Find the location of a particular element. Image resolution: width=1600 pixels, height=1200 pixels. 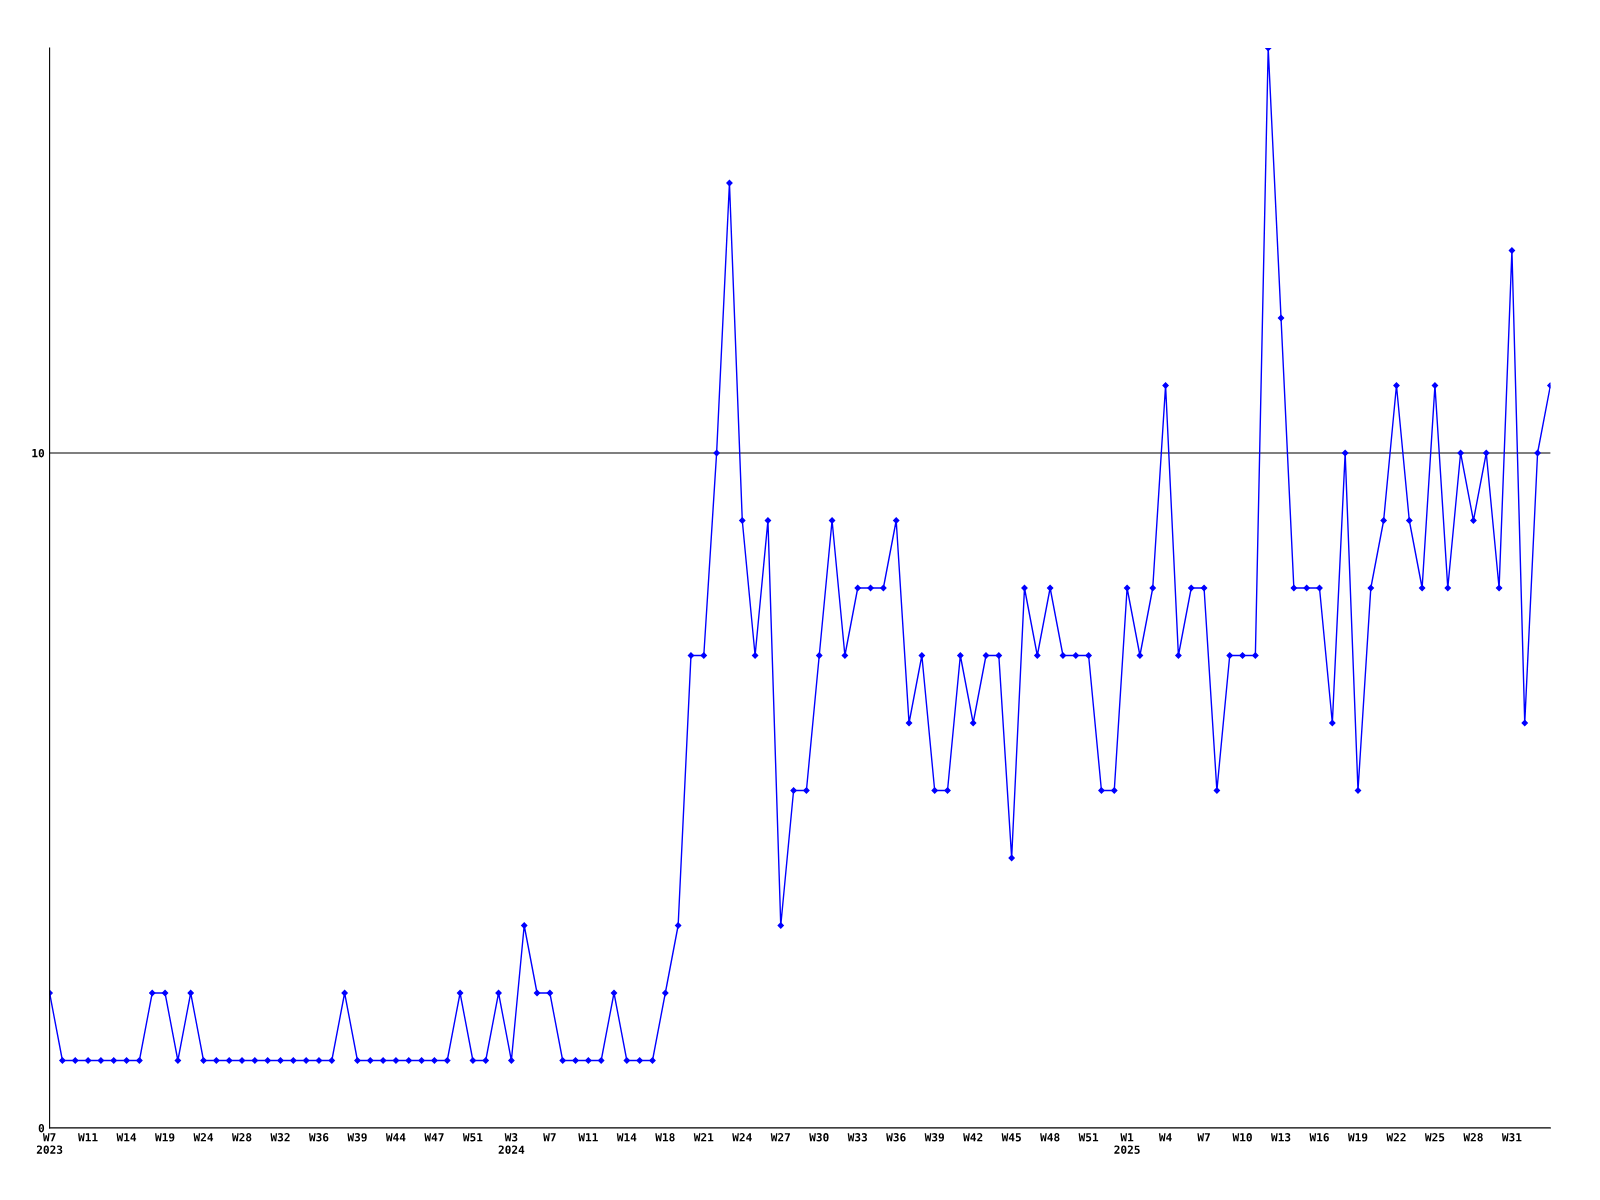

x-tick-label: W13 is located at coordinates (1280, 1137).